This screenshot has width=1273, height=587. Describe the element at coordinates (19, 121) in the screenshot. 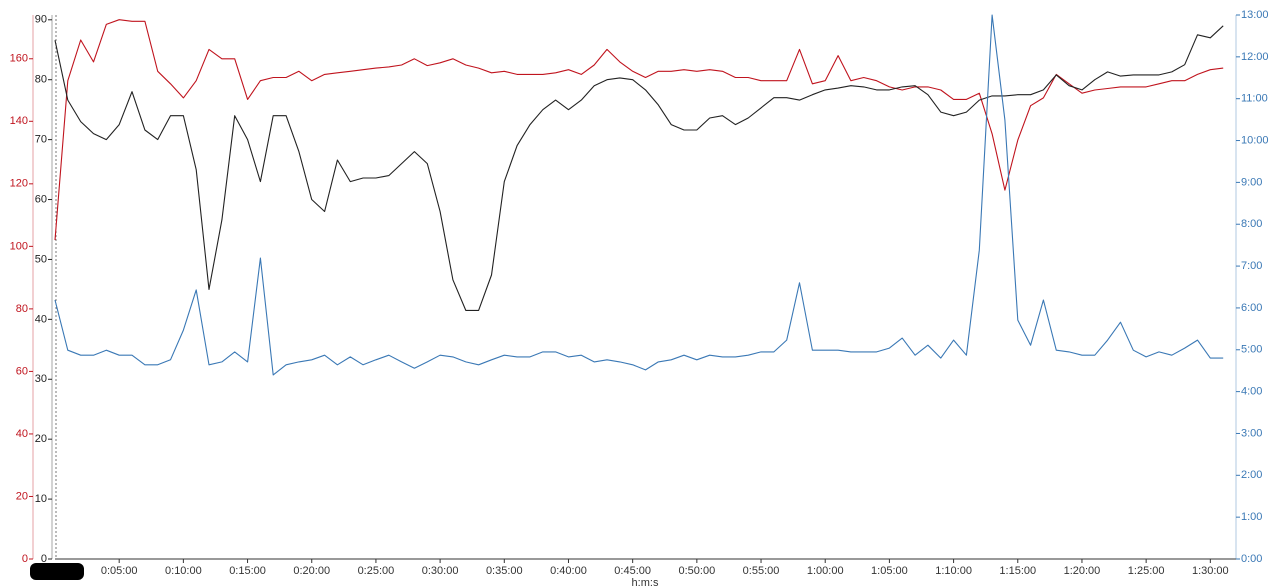

I see `y-tick-label: 140` at that location.